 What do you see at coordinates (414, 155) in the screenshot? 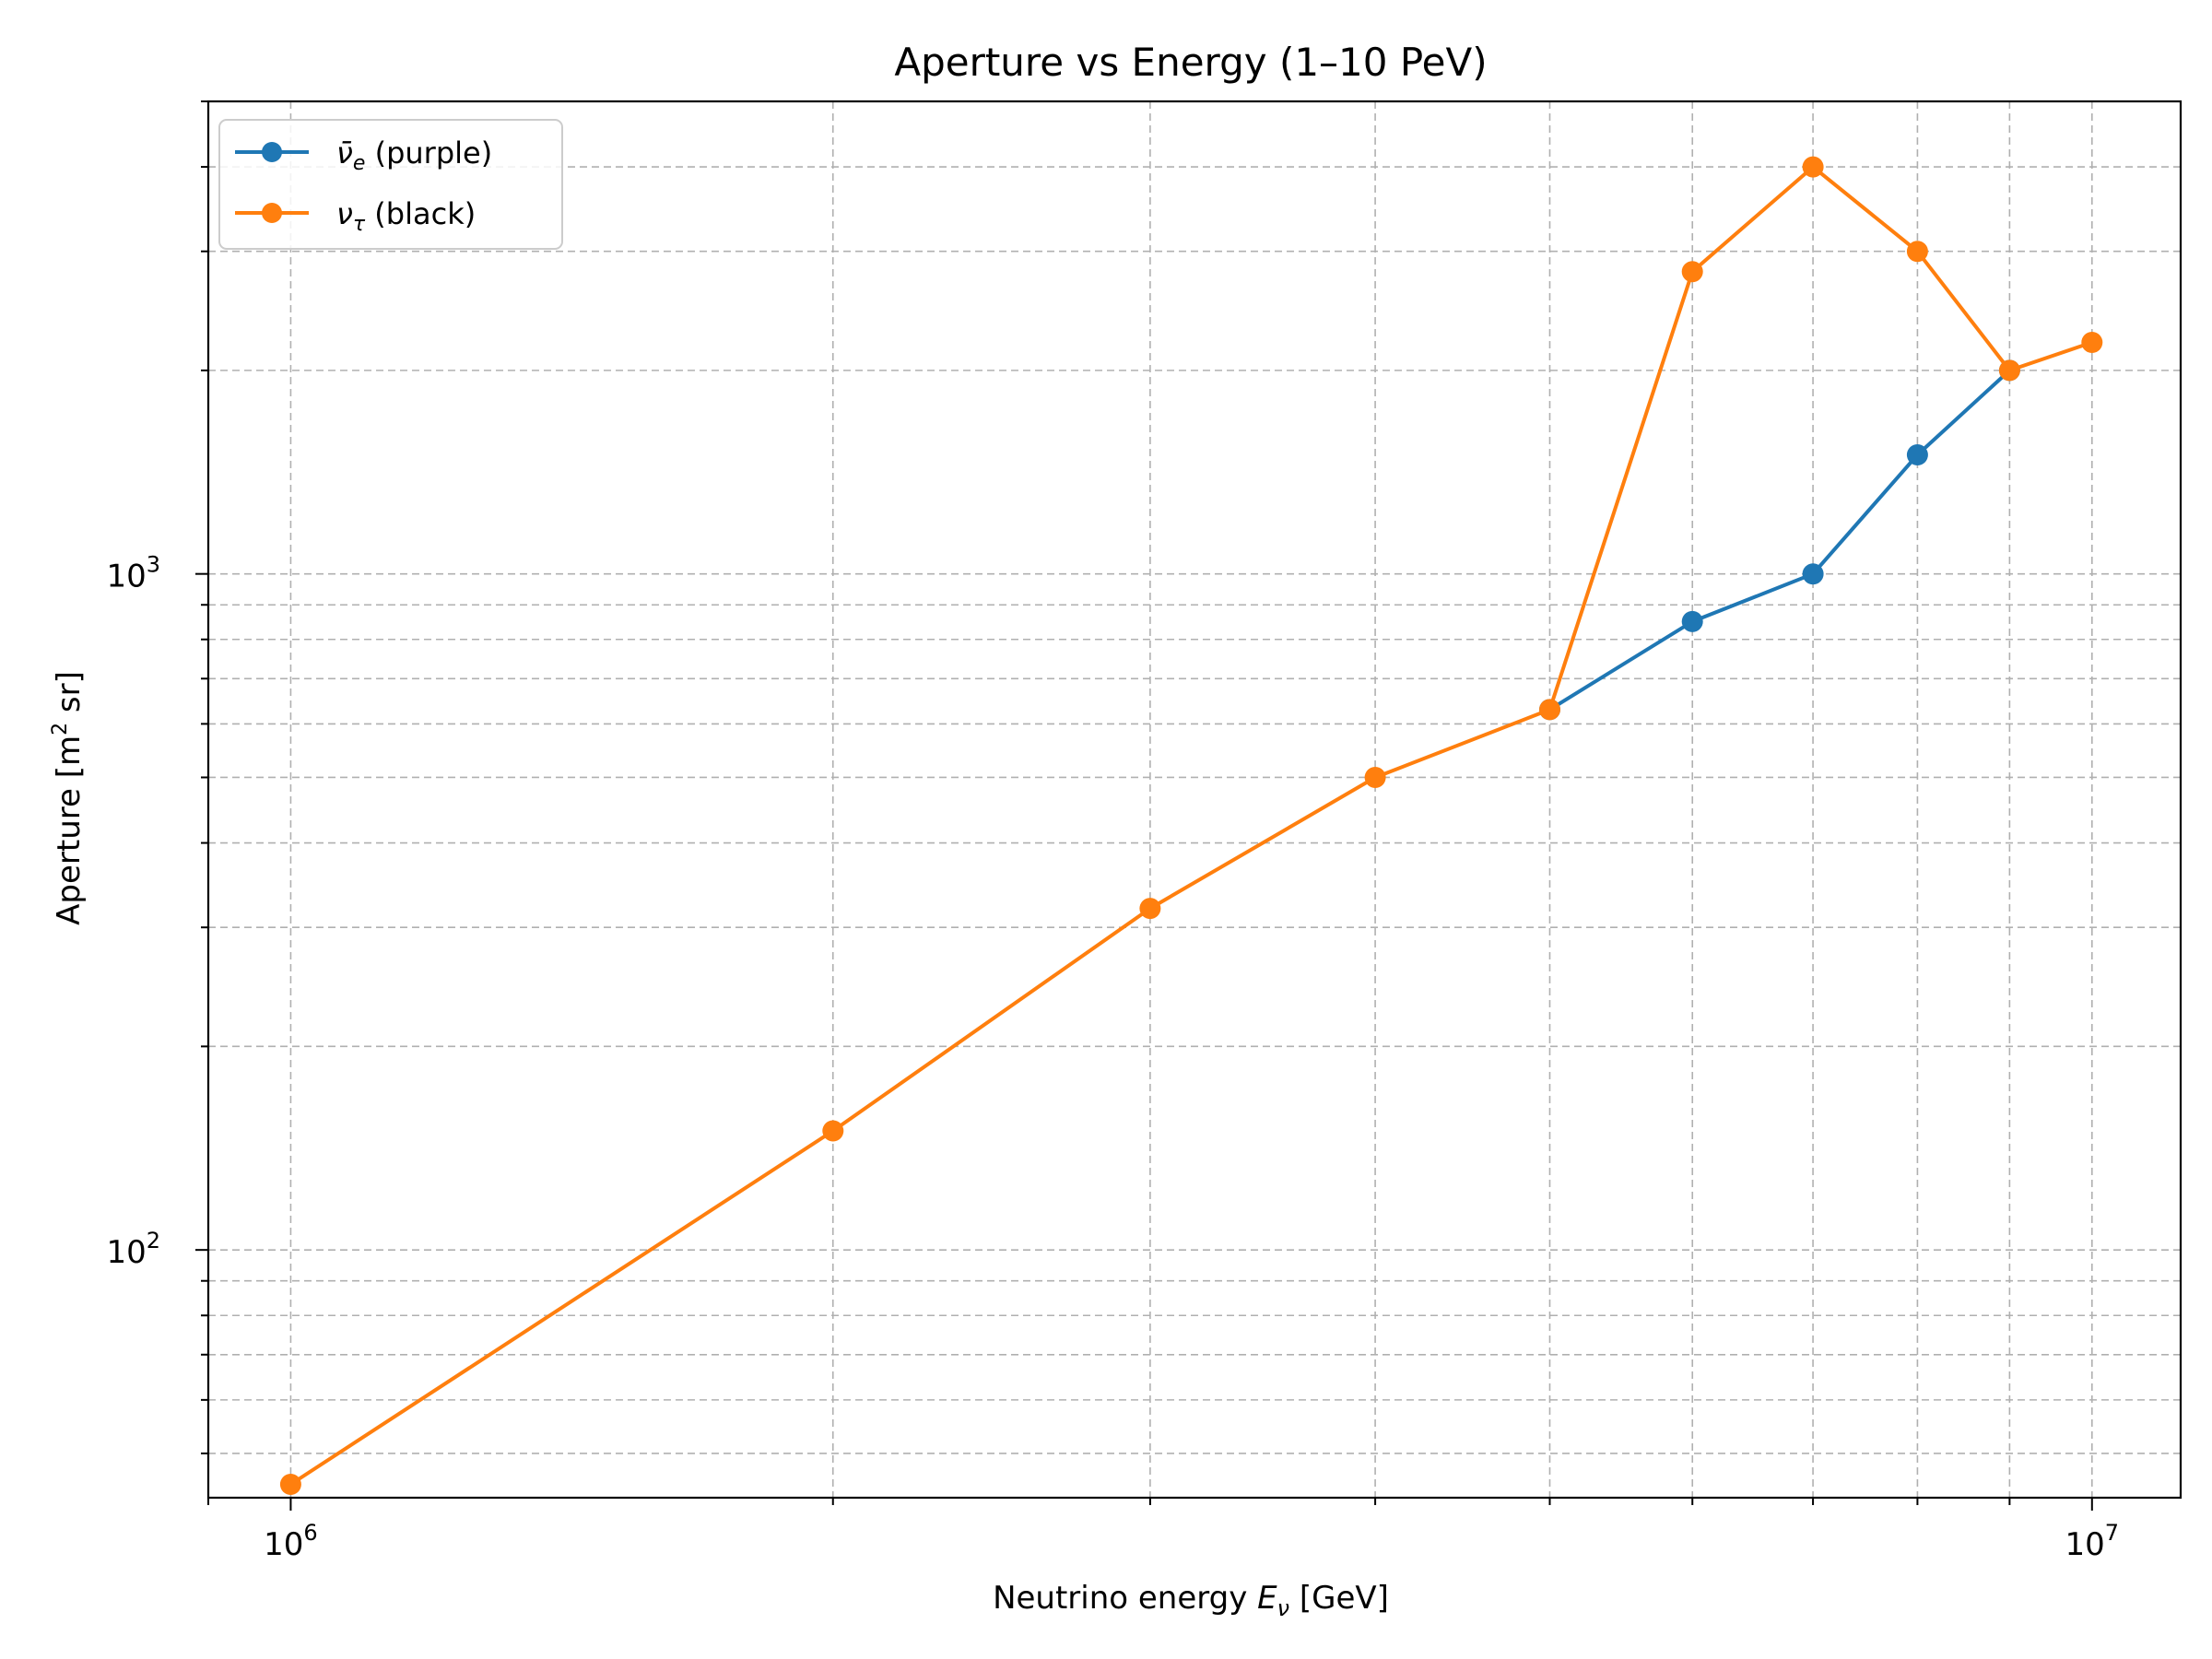
I see `legend-label-nu-e-bar: ν̄e (purple)` at bounding box center [414, 155].